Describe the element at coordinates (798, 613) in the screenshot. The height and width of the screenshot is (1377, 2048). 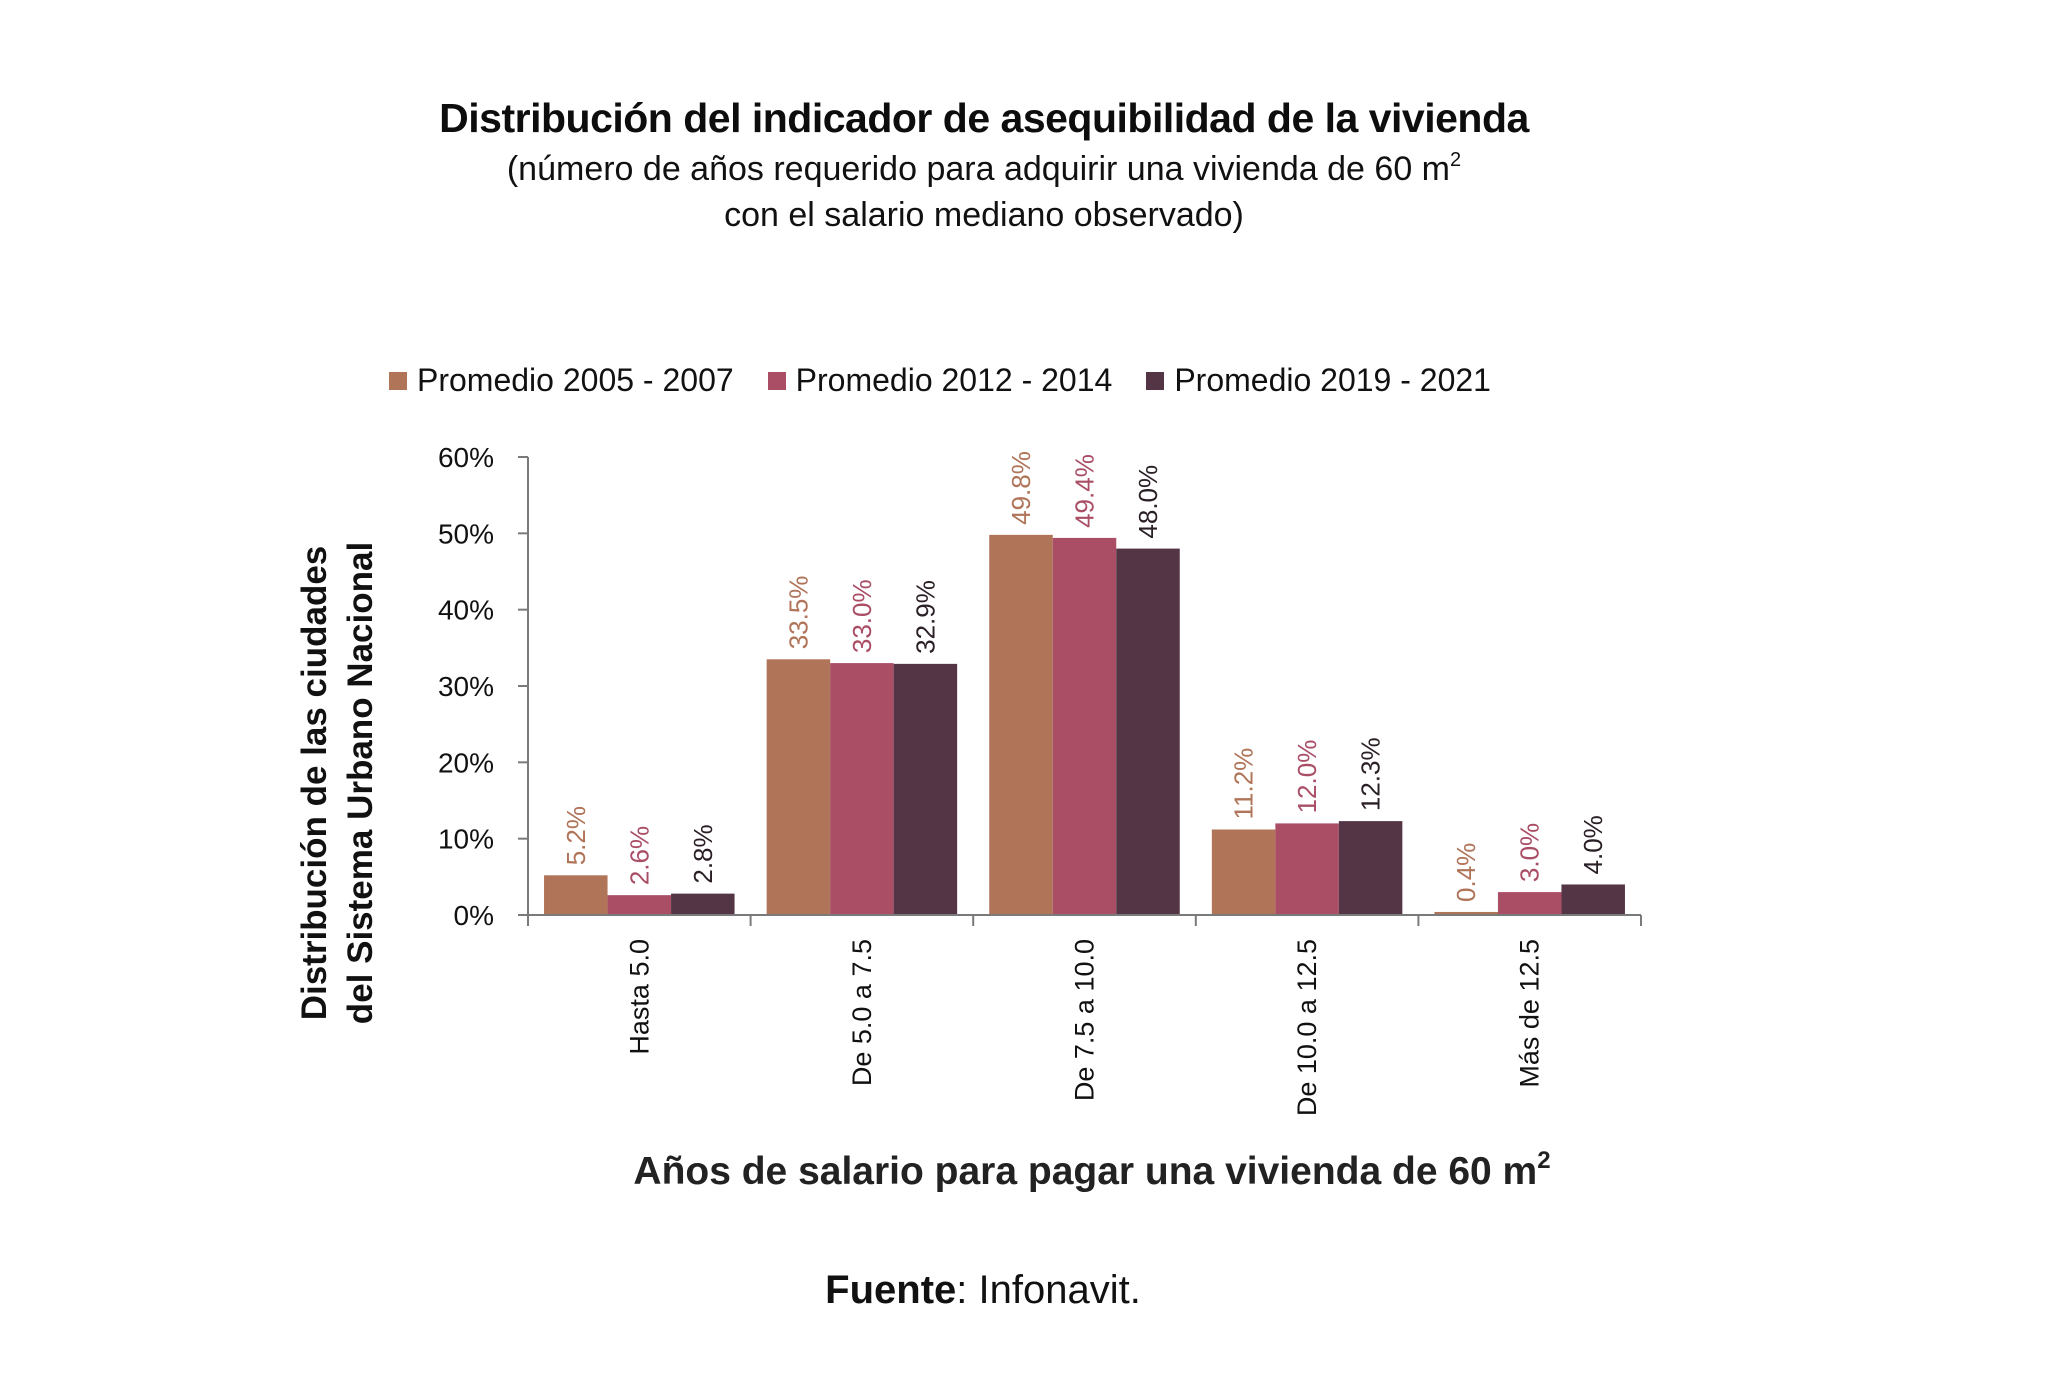
I see `data-label: 33.5%` at that location.